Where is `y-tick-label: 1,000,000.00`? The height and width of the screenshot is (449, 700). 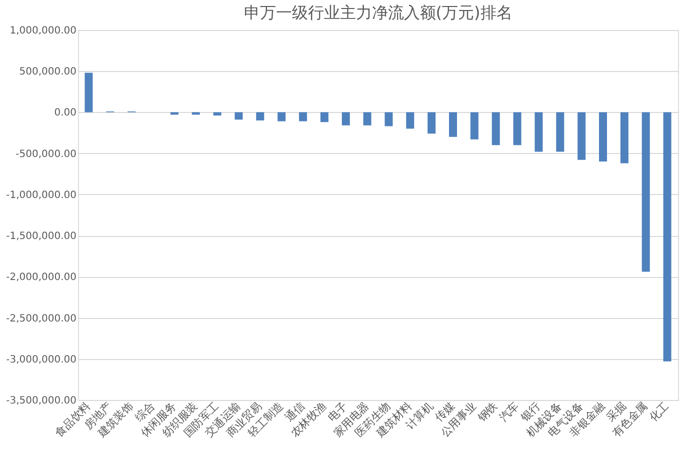
y-tick-label: 1,000,000.00 is located at coordinates (43, 31).